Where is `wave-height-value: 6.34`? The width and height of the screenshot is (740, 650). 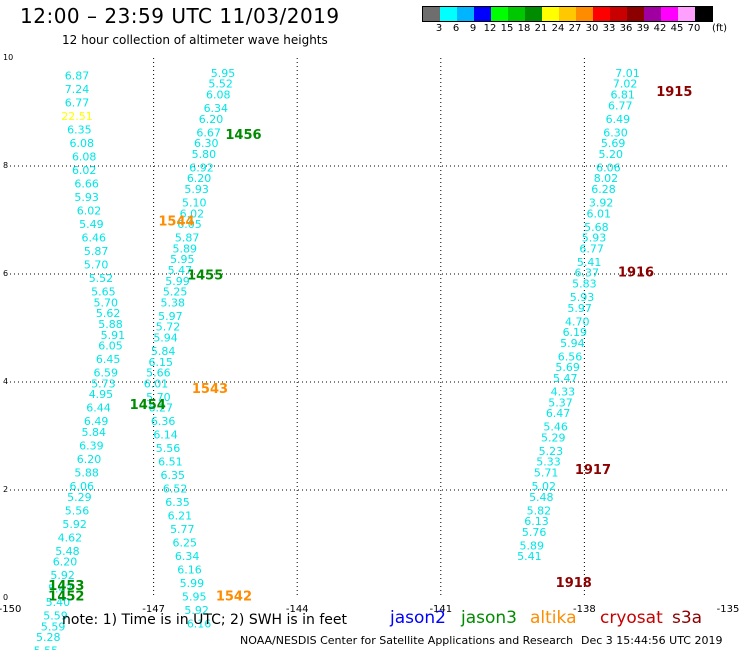
wave-height-value: 6.34 is located at coordinates (187, 556).